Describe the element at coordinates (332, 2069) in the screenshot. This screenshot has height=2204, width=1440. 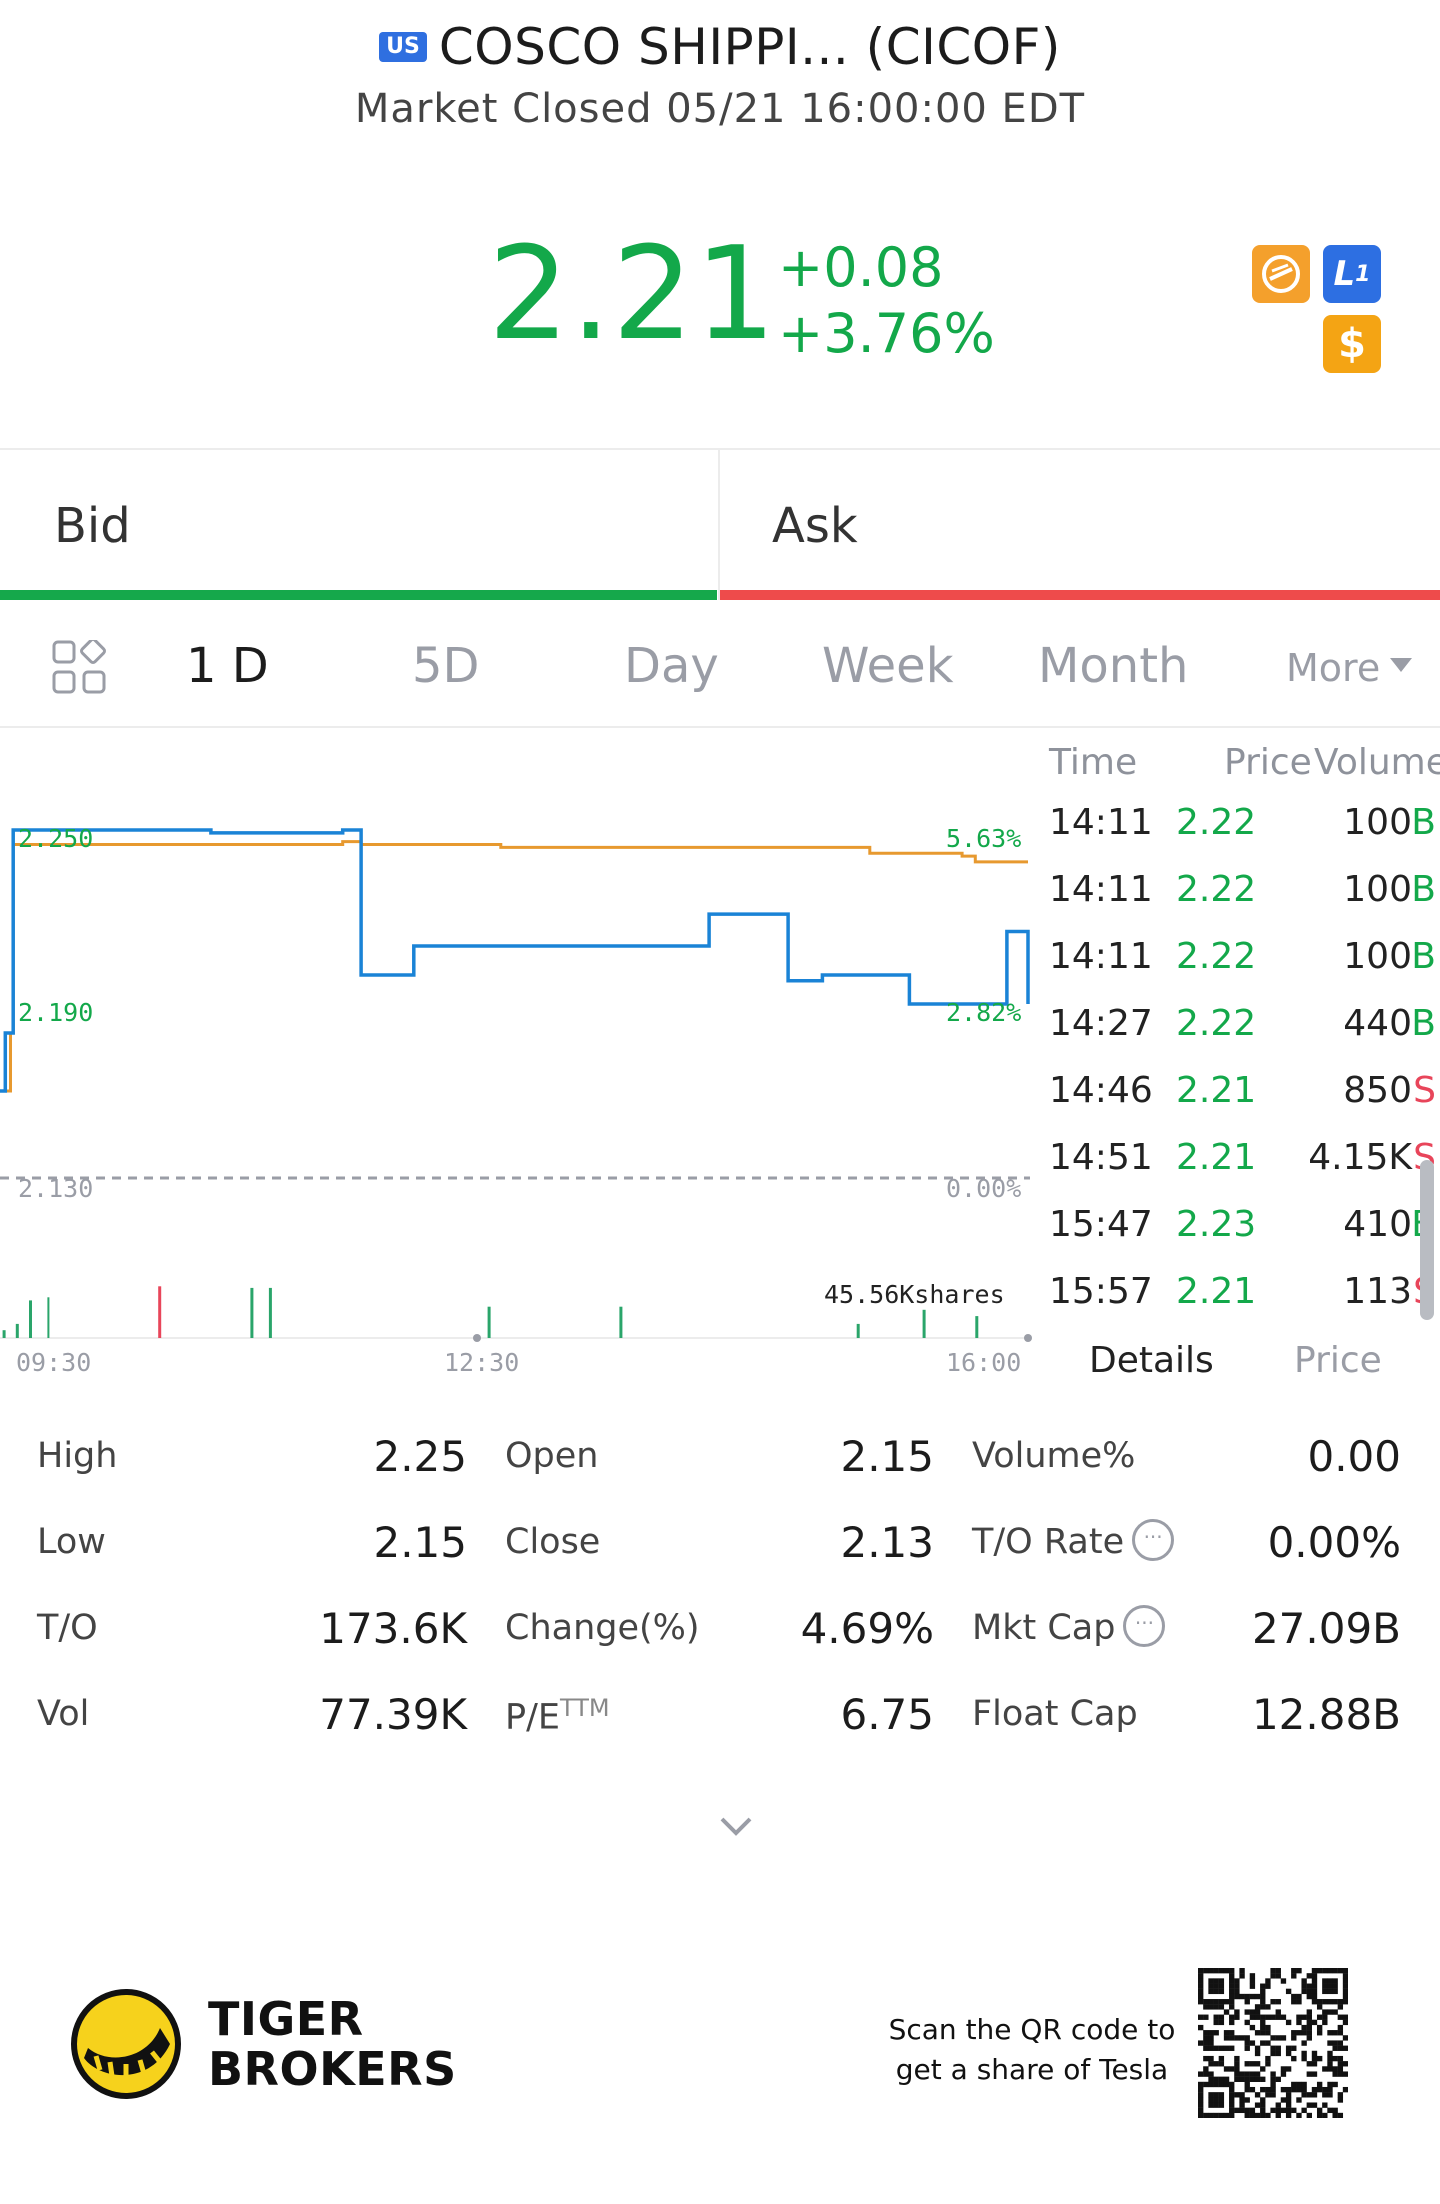
I see `brand-line2: BROKERS` at that location.